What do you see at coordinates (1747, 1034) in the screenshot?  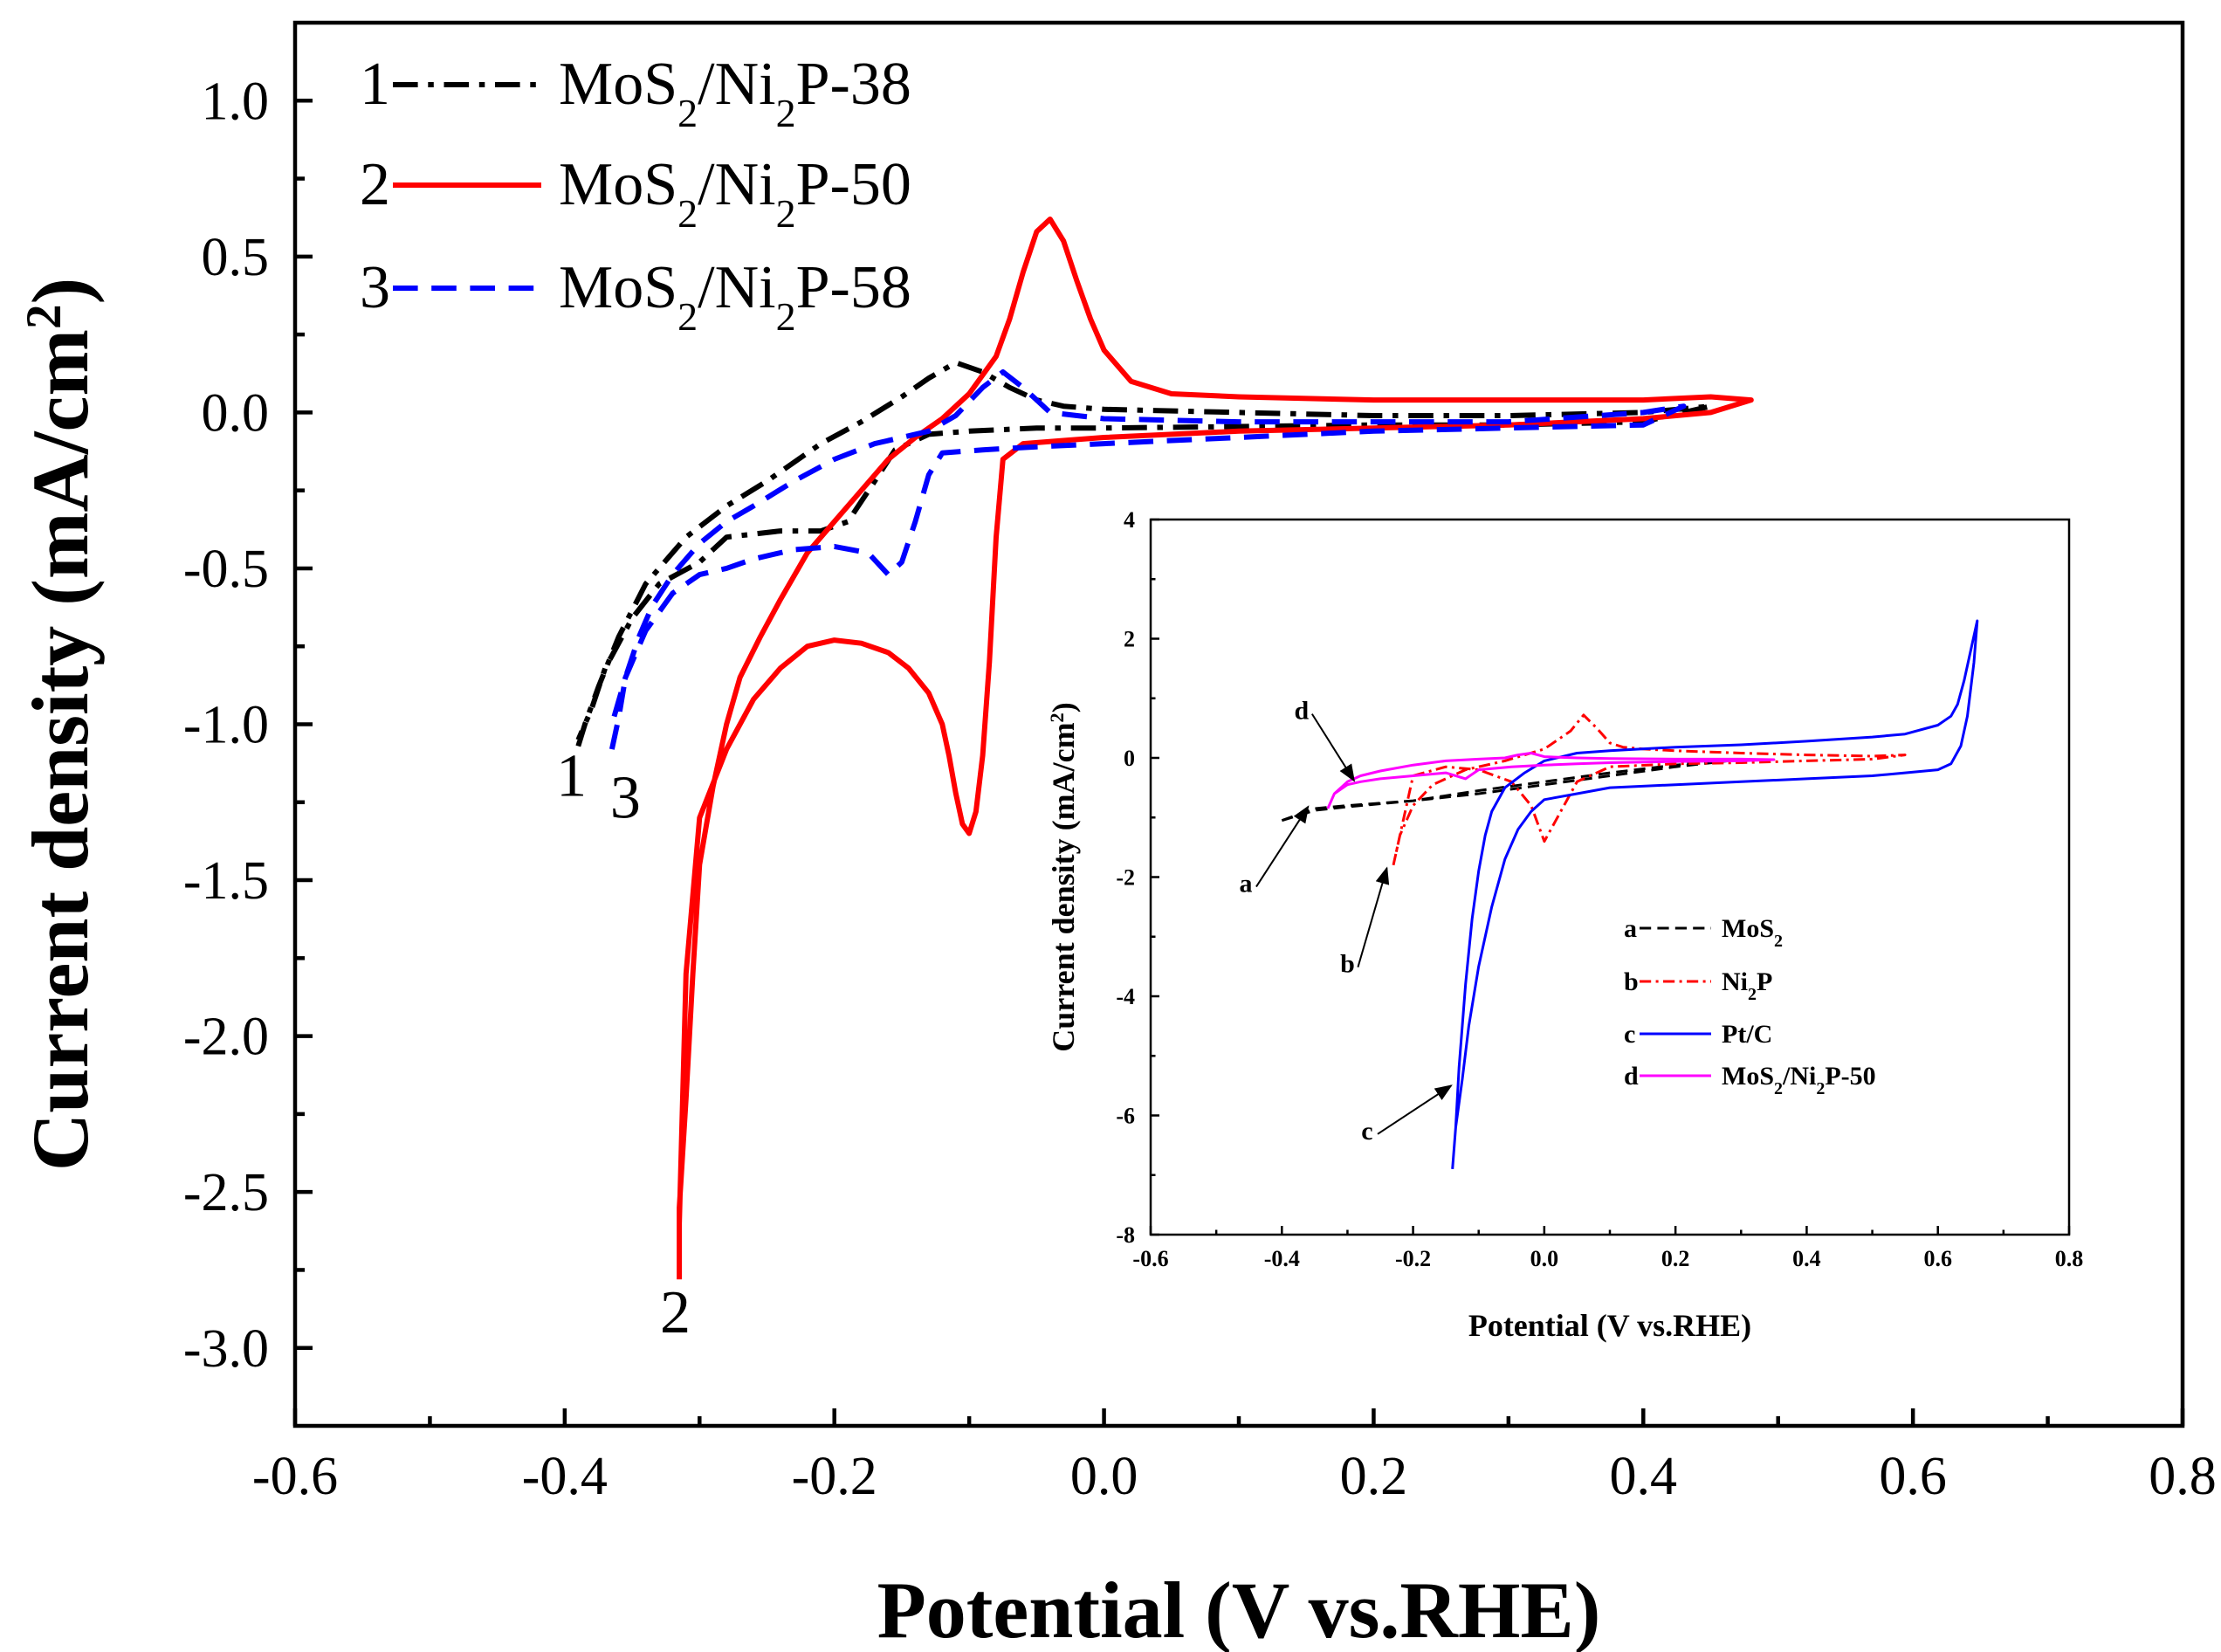 I see `inset-legend-label-c: Pt/C` at bounding box center [1747, 1034].